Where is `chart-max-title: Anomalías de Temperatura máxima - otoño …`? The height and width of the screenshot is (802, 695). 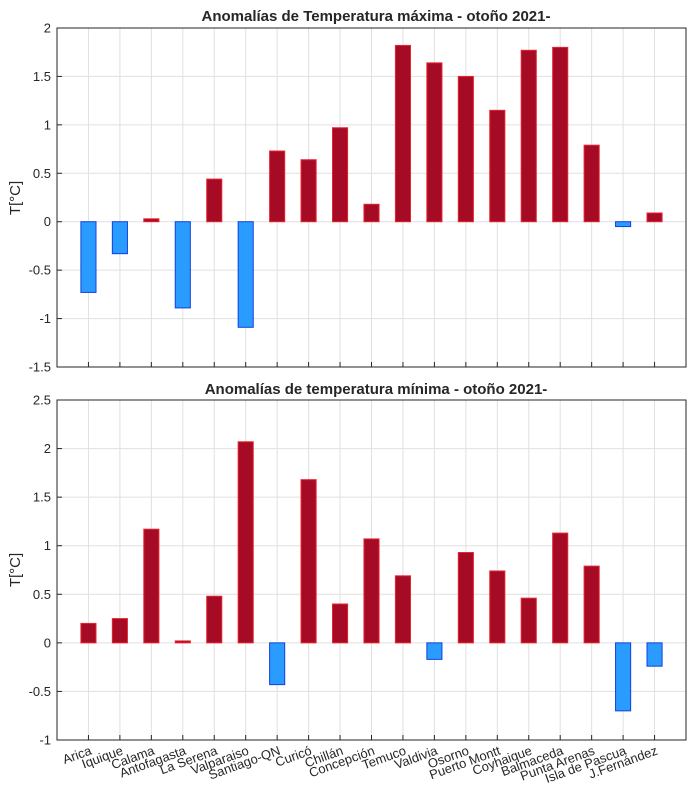 chart-max-title: Anomalías de Temperatura máxima - otoño … is located at coordinates (376, 16).